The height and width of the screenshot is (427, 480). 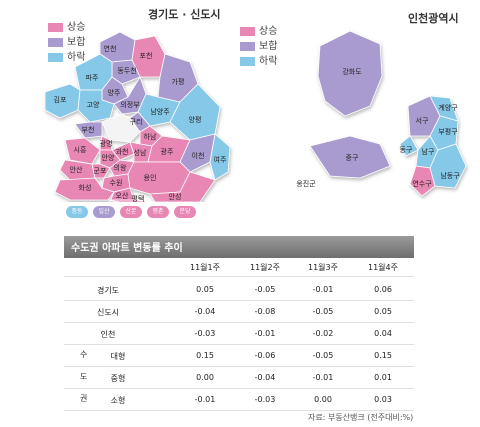 I want to click on region-yongin, so click(x=159, y=178).